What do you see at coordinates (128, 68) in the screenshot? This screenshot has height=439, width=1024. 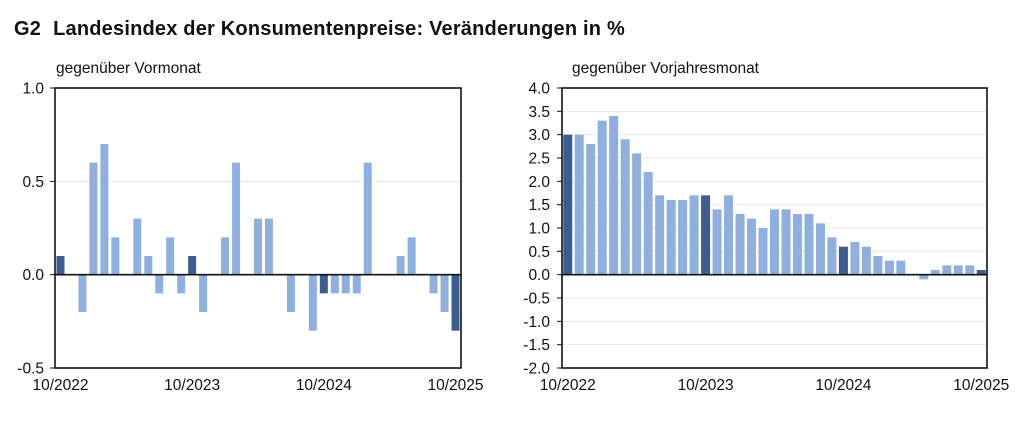 I see `chart-monthly-subtitle: gegenüber Vormonat` at bounding box center [128, 68].